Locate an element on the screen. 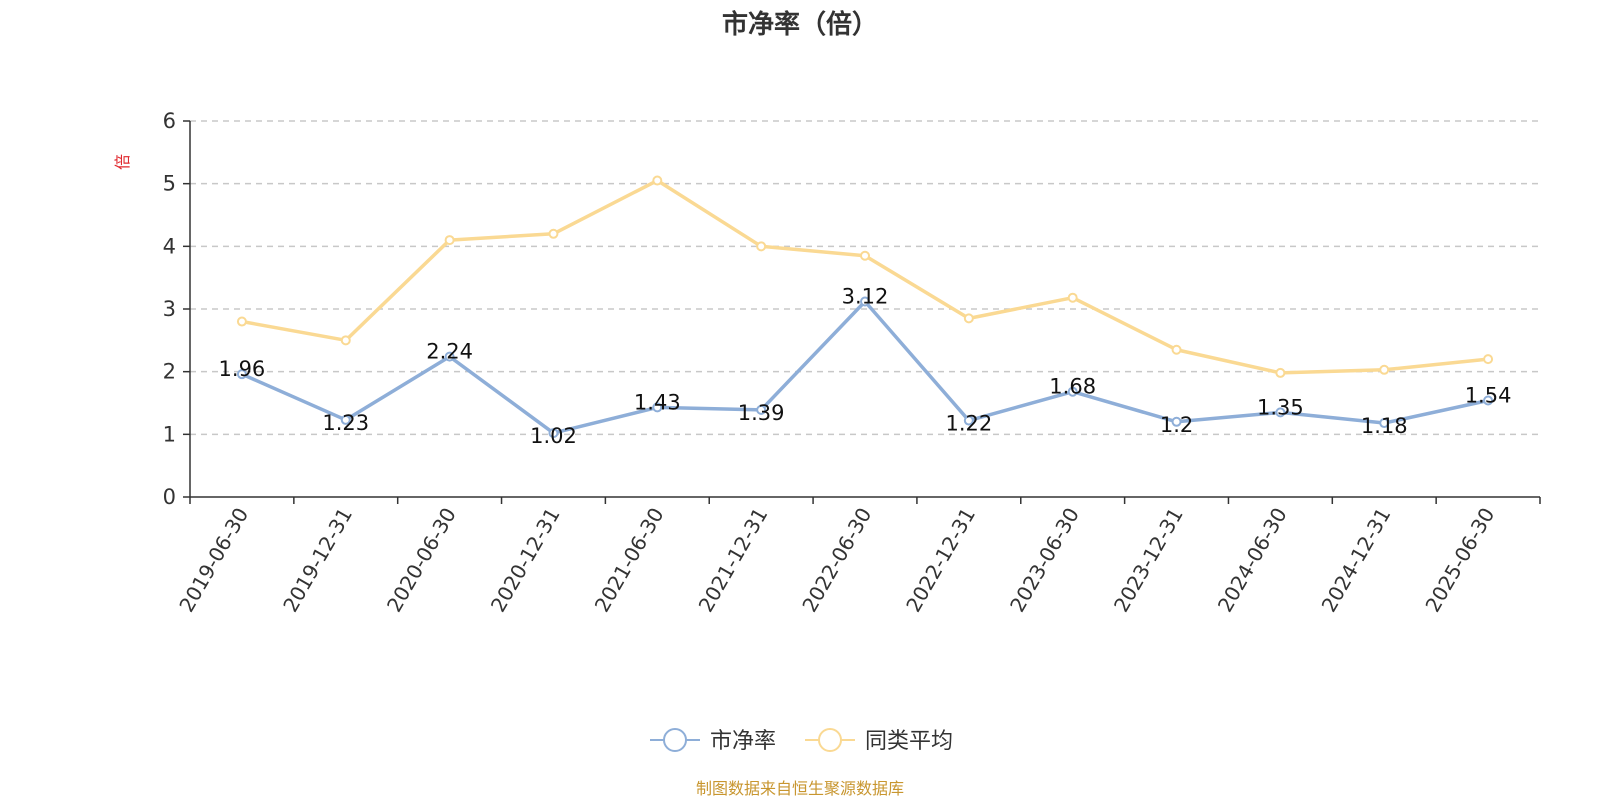 This screenshot has width=1600, height=800. x-tick-label: 2023-12-31 is located at coordinates (1148, 560).